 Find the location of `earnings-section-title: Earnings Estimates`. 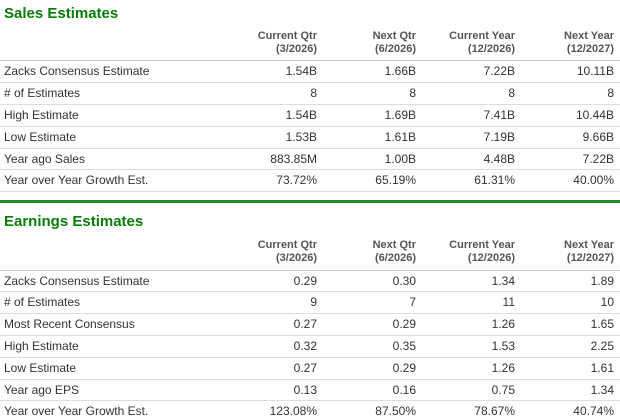

earnings-section-title: Earnings Estimates is located at coordinates (74, 222).